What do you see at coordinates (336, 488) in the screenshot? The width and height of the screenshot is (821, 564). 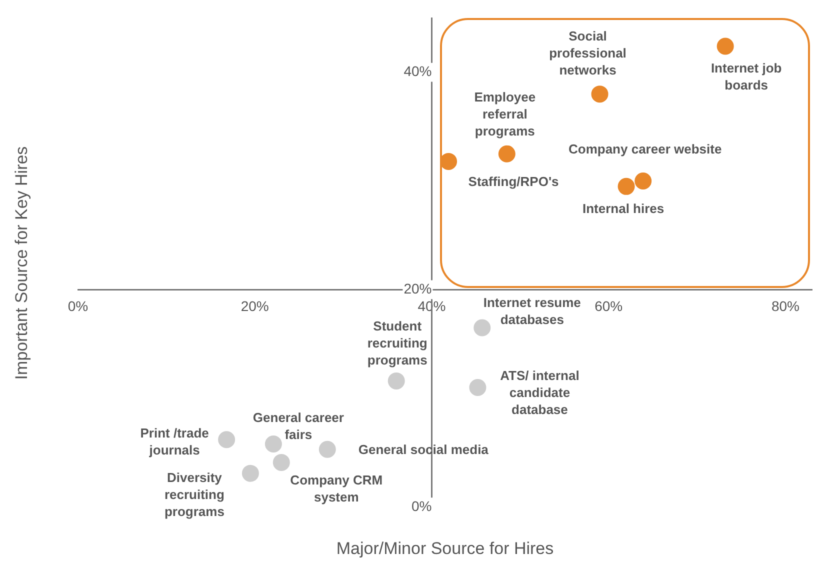 I see `annotation: Company CRM system` at bounding box center [336, 488].